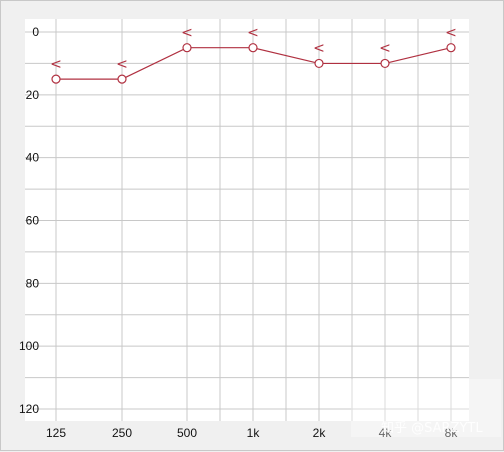  What do you see at coordinates (29, 346) in the screenshot?
I see `y-tick-label: 100` at bounding box center [29, 346].